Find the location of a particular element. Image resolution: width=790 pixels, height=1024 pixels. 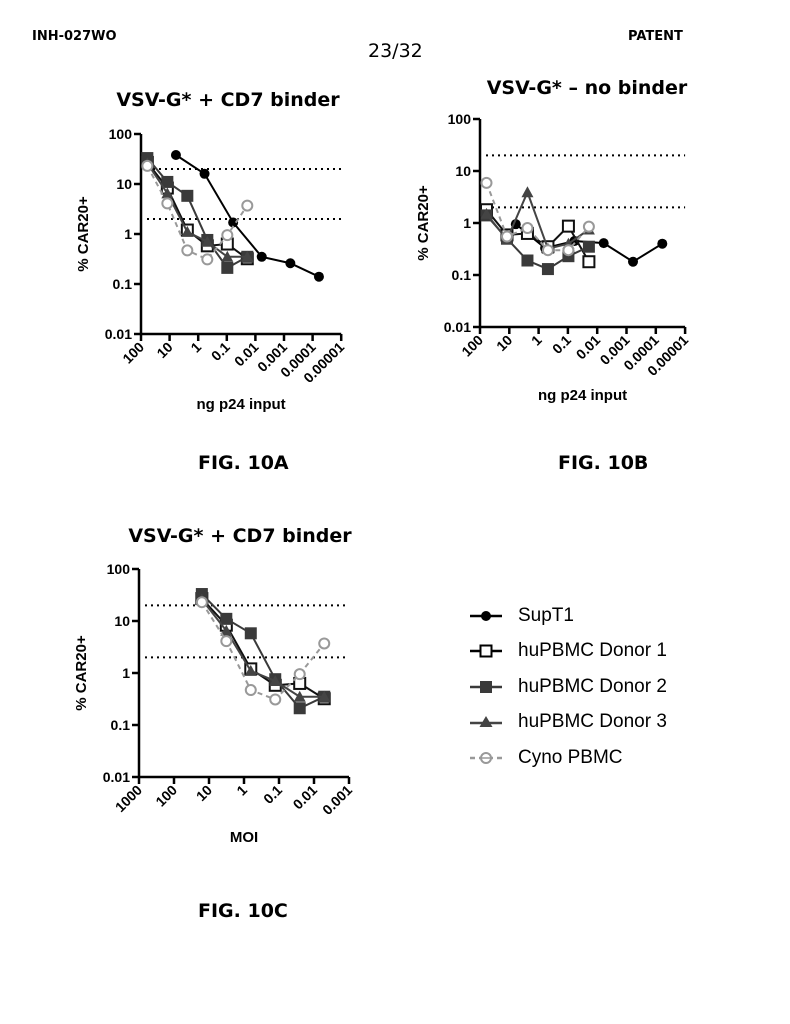

legend-label: huPBMC Donor 1 is located at coordinates (592, 651).